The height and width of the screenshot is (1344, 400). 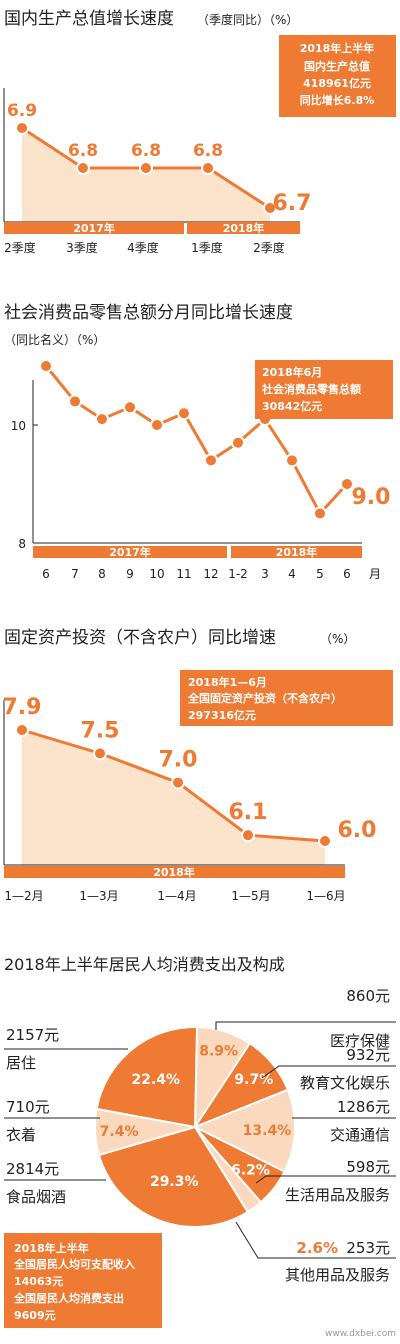 I want to click on pie-category-name: 居住, so click(x=21, y=1063).